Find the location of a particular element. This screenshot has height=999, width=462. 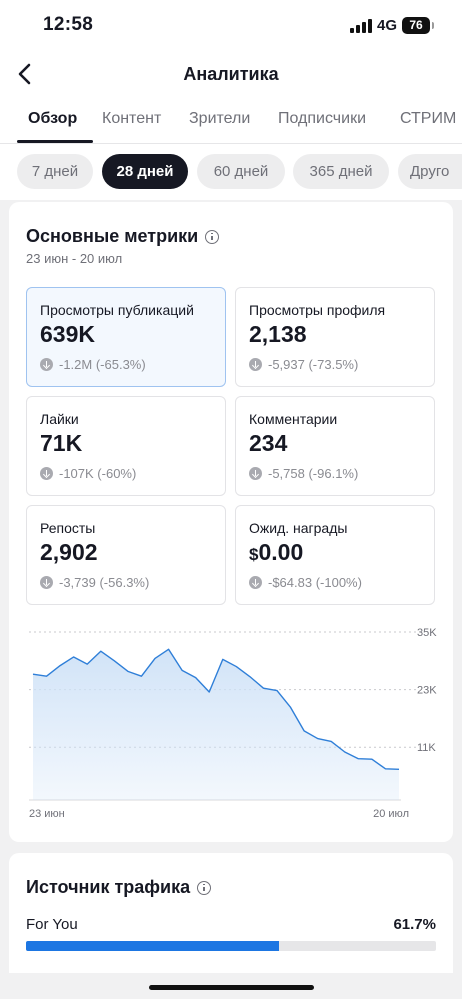

metric-delta: -107K (-60%) is located at coordinates (88, 473).